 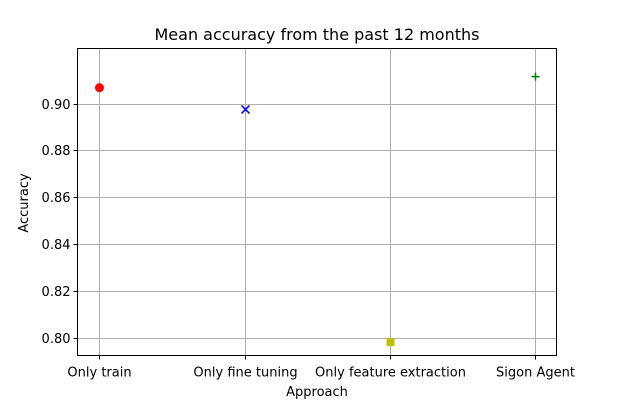 What do you see at coordinates (317, 34) in the screenshot?
I see `chart-title: Mean accuracy from the past 12 months` at bounding box center [317, 34].